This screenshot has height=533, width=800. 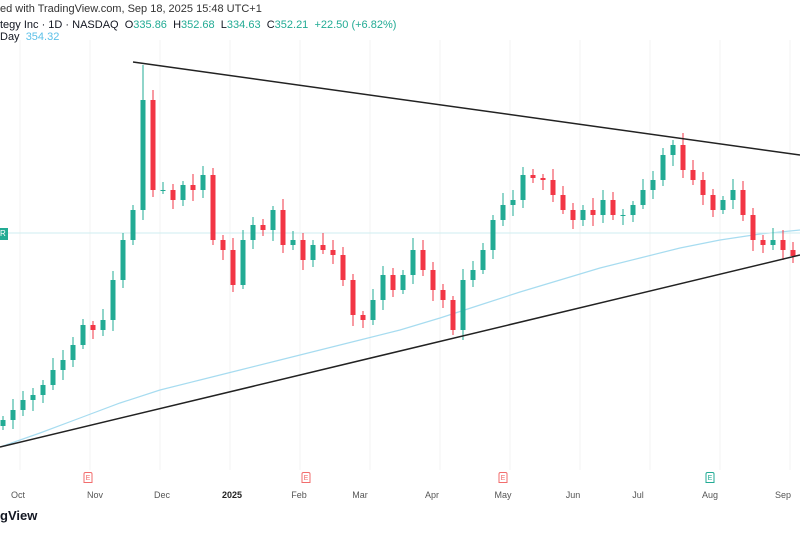 I want to click on x-tick-label: 2025, so click(x=232, y=495).